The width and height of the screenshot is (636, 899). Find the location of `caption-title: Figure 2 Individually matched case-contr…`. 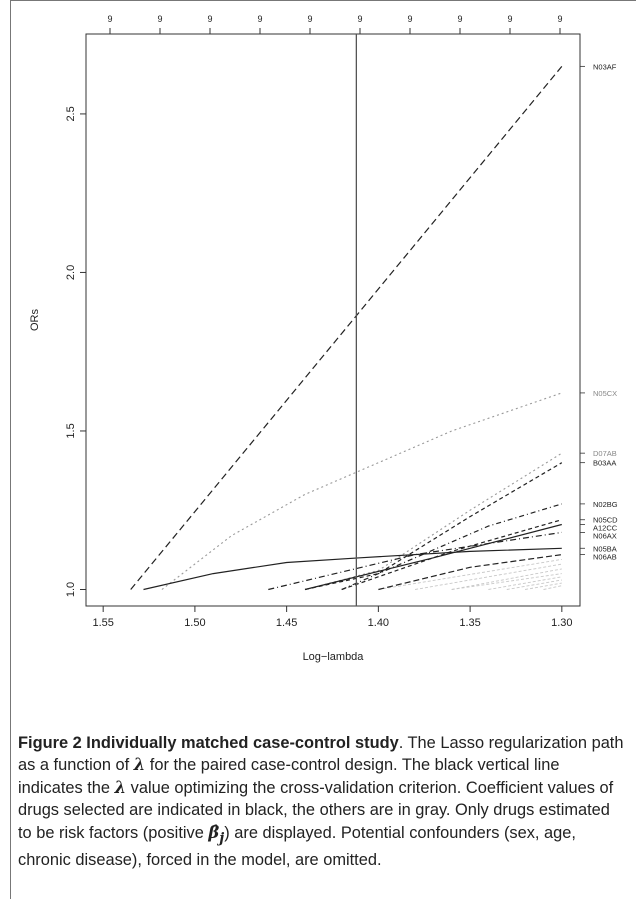

caption-title: Figure 2 Individually matched case-contr… is located at coordinates (208, 743).